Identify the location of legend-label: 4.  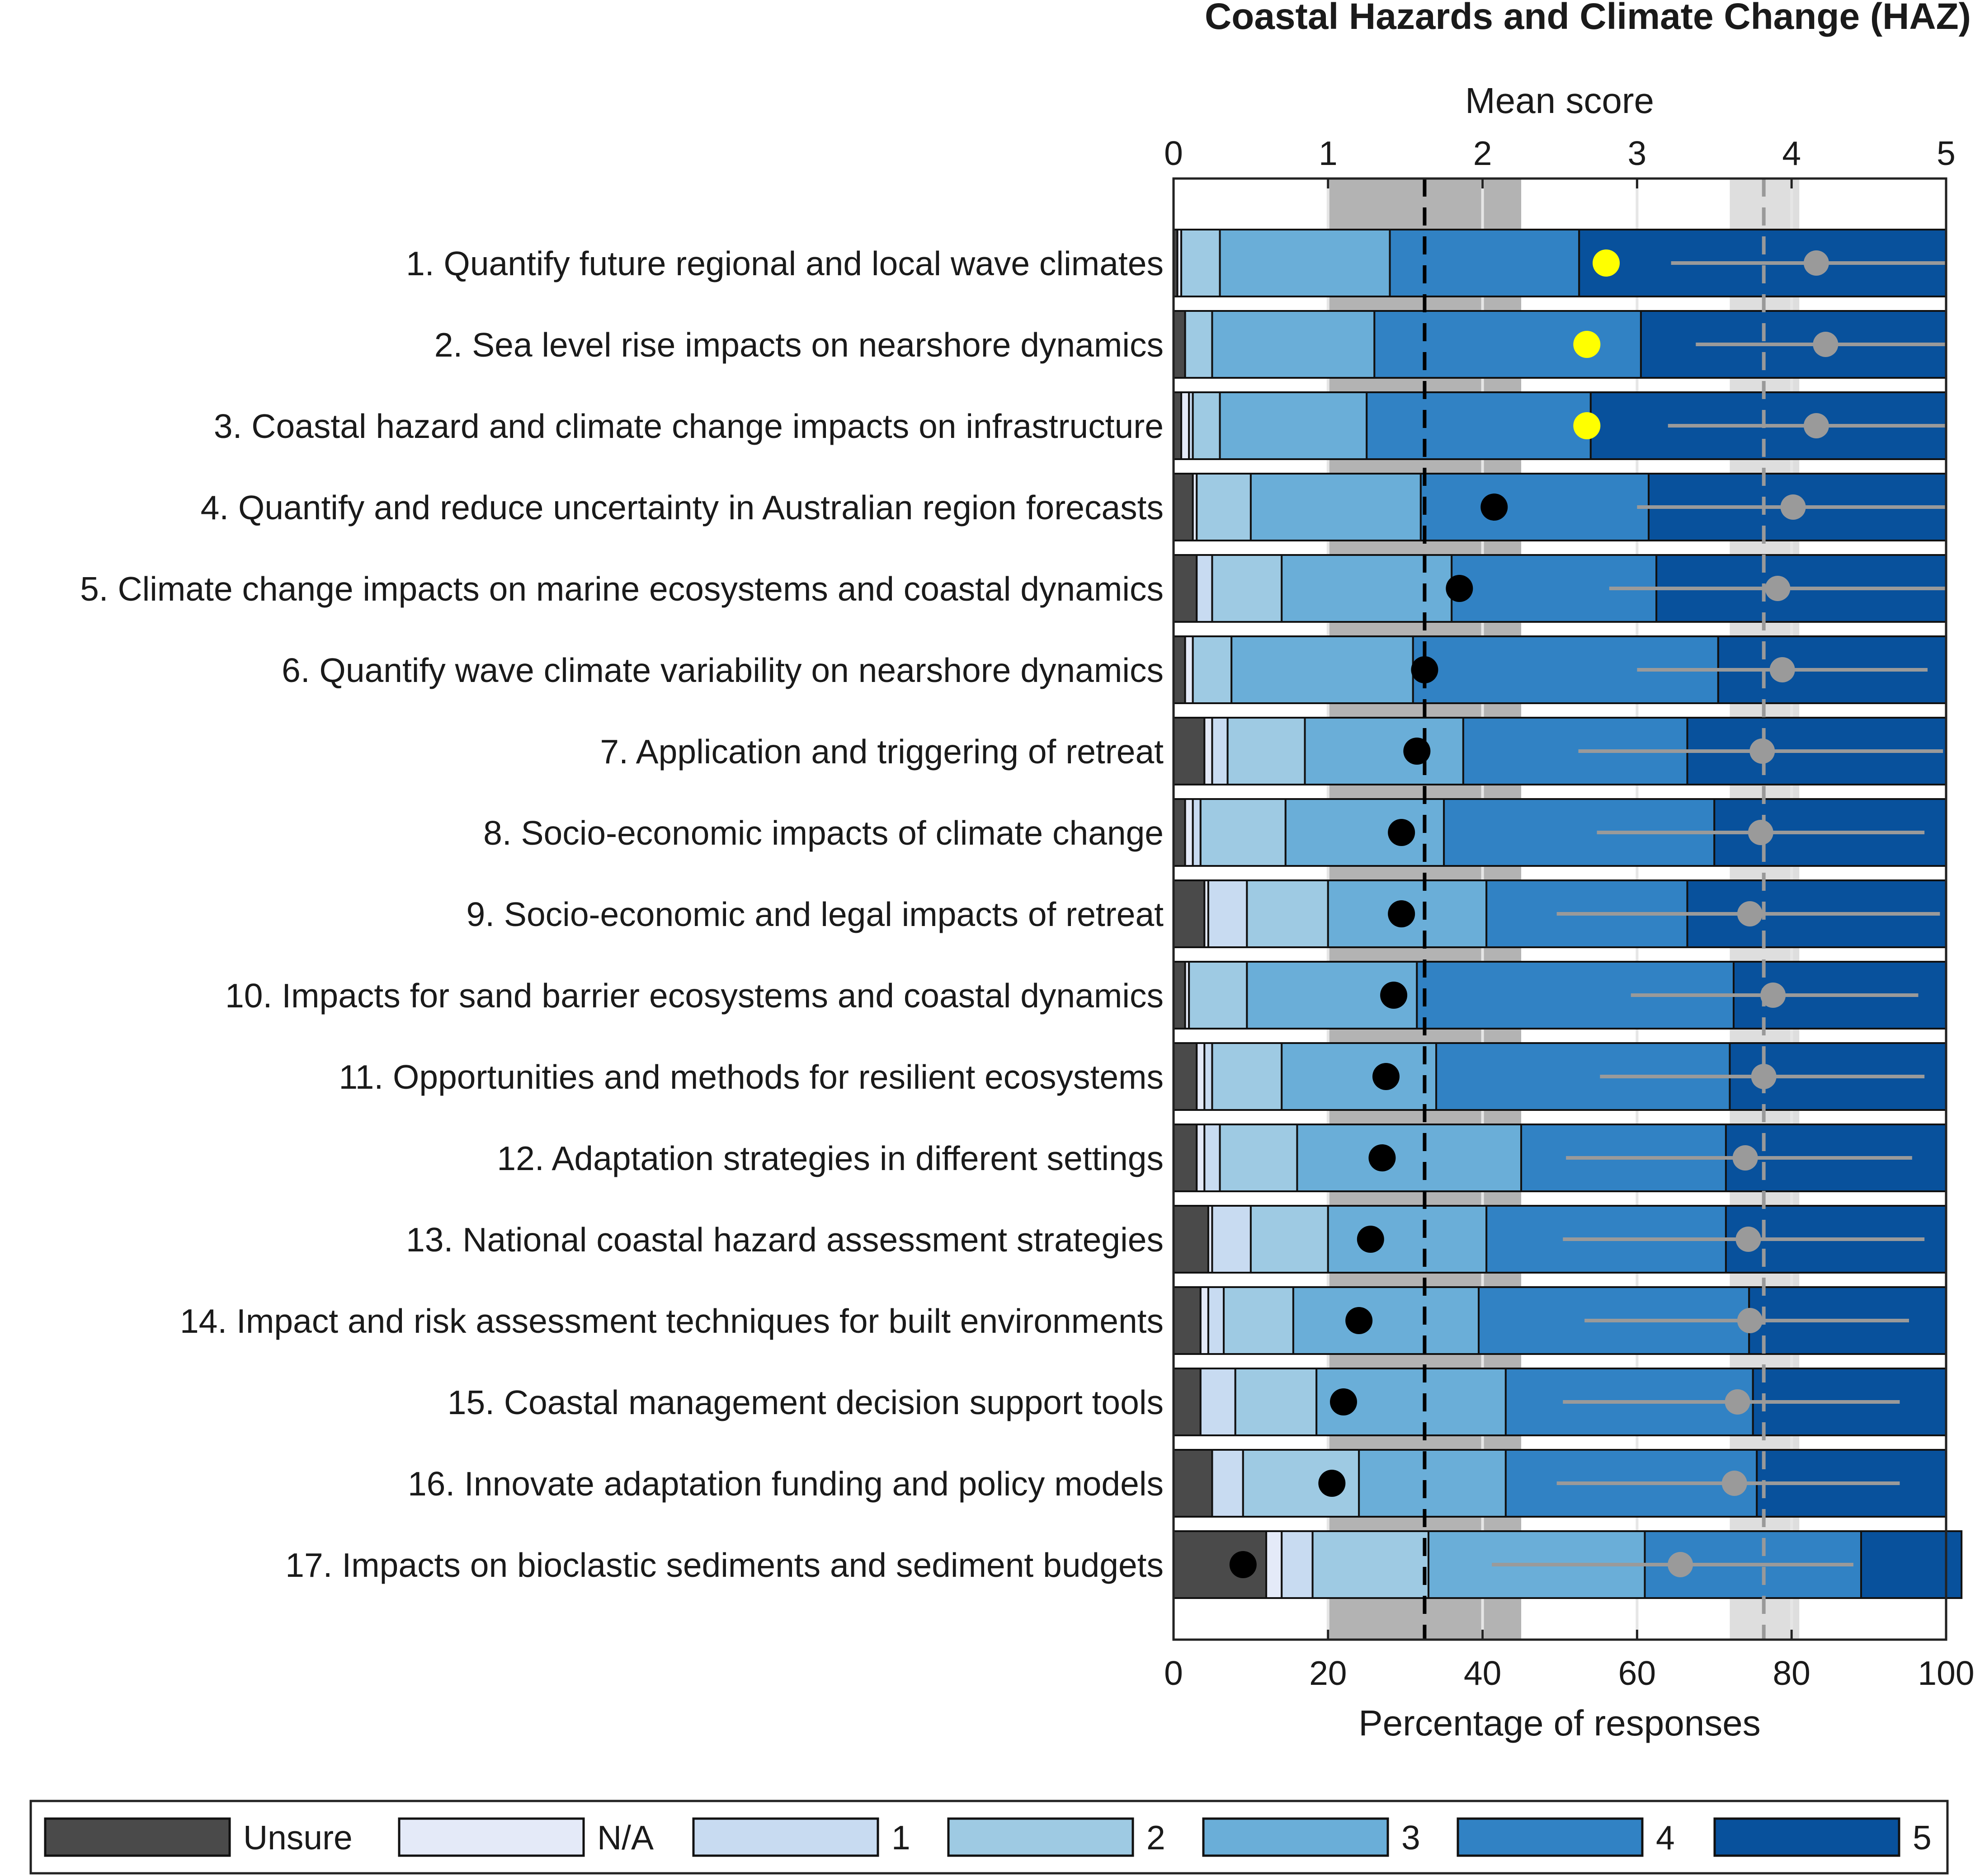
(1665, 1838).